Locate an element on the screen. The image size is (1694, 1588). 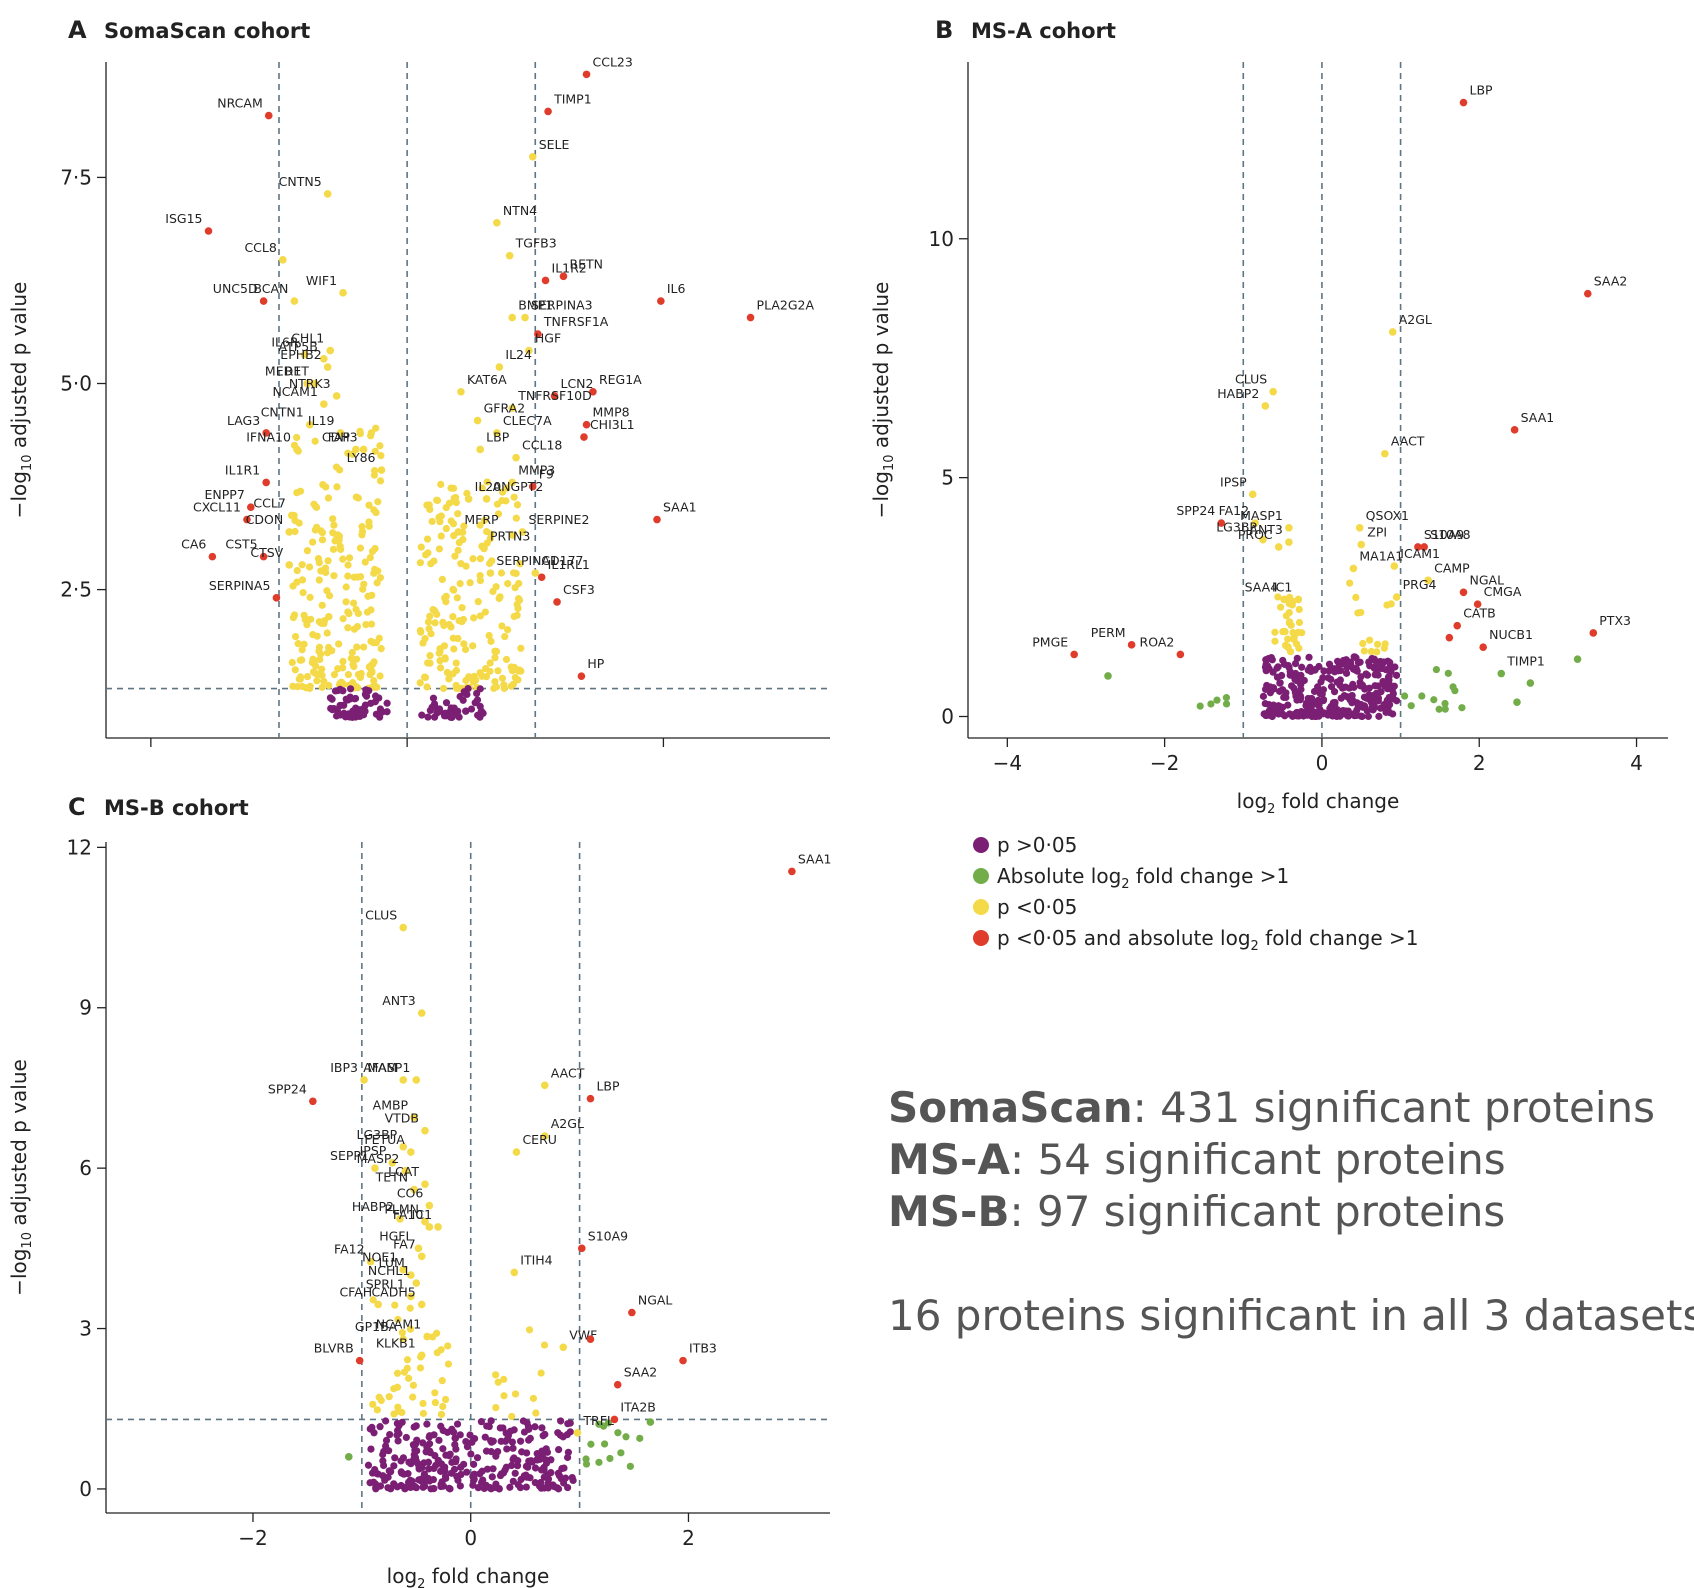
point-label: MASP1 is located at coordinates (1261, 515).